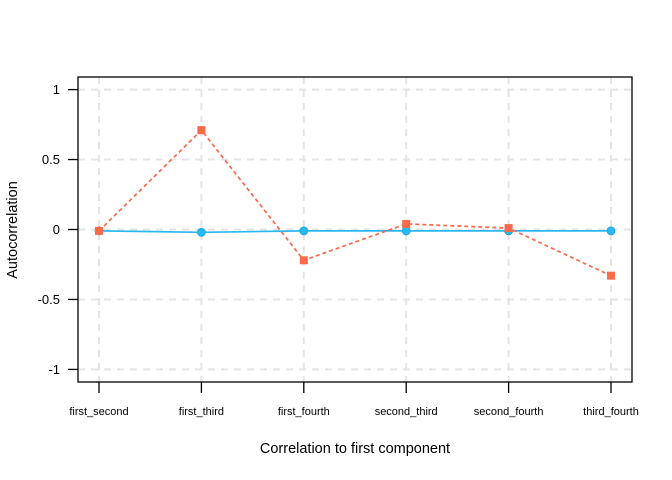 The width and height of the screenshot is (672, 480). Describe the element at coordinates (13, 230) in the screenshot. I see `y-axis-title: Autocorrelation` at that location.